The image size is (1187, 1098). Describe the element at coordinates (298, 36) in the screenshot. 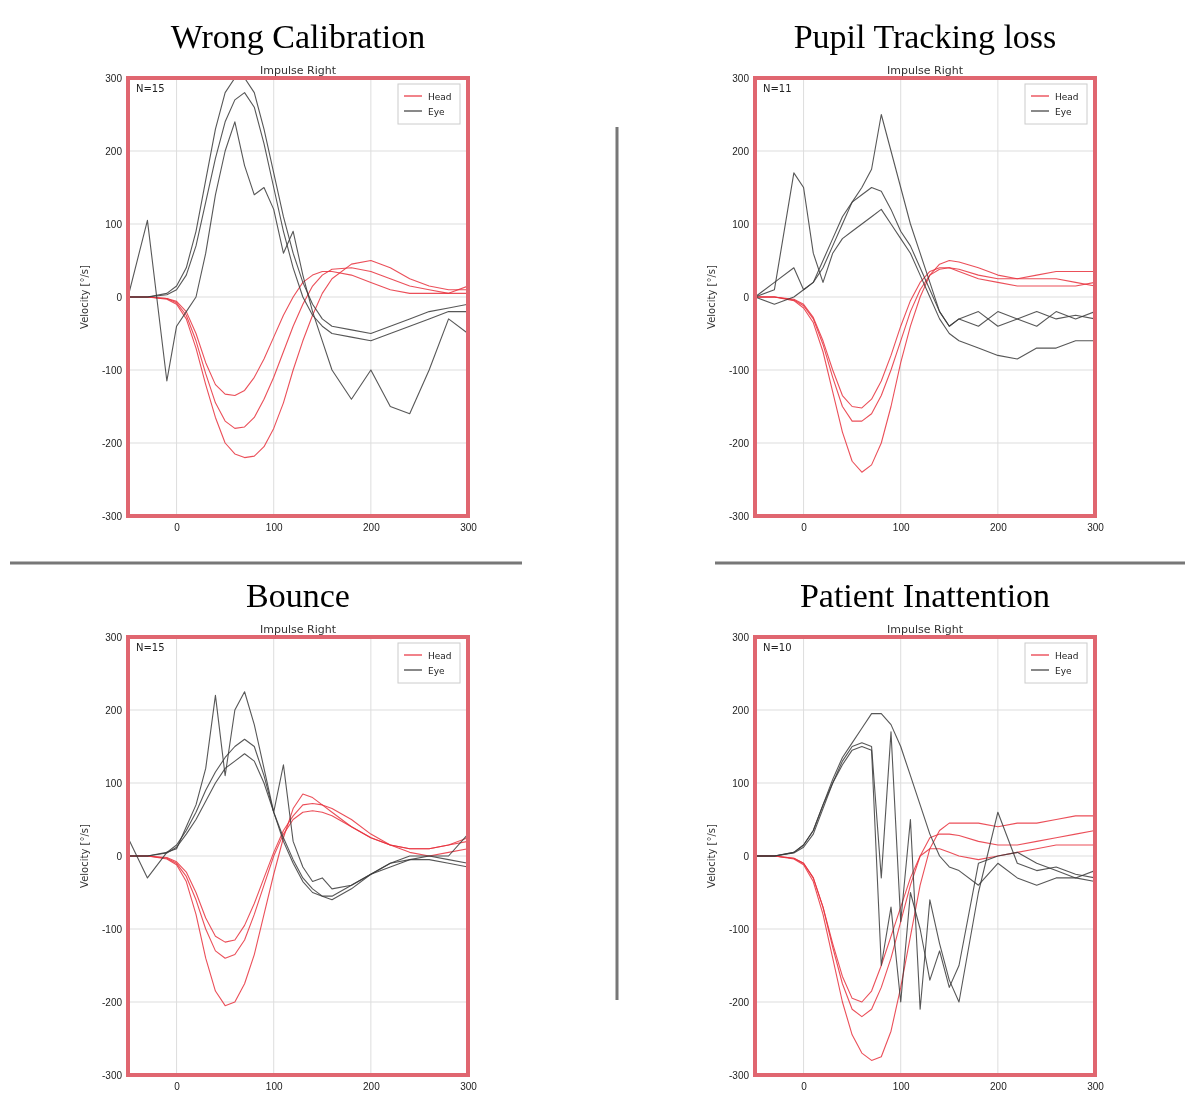

I see `chart-title: Wrong Calibration` at that location.